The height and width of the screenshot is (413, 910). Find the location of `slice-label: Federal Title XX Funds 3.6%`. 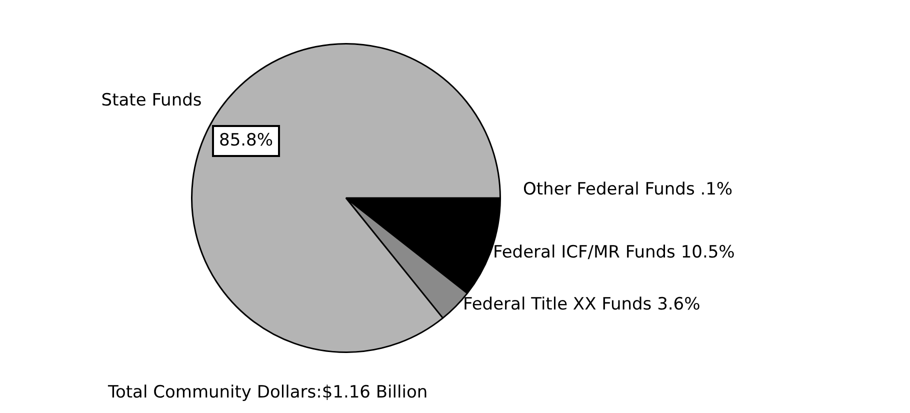

slice-label: Federal Title XX Funds 3.6% is located at coordinates (581, 304).